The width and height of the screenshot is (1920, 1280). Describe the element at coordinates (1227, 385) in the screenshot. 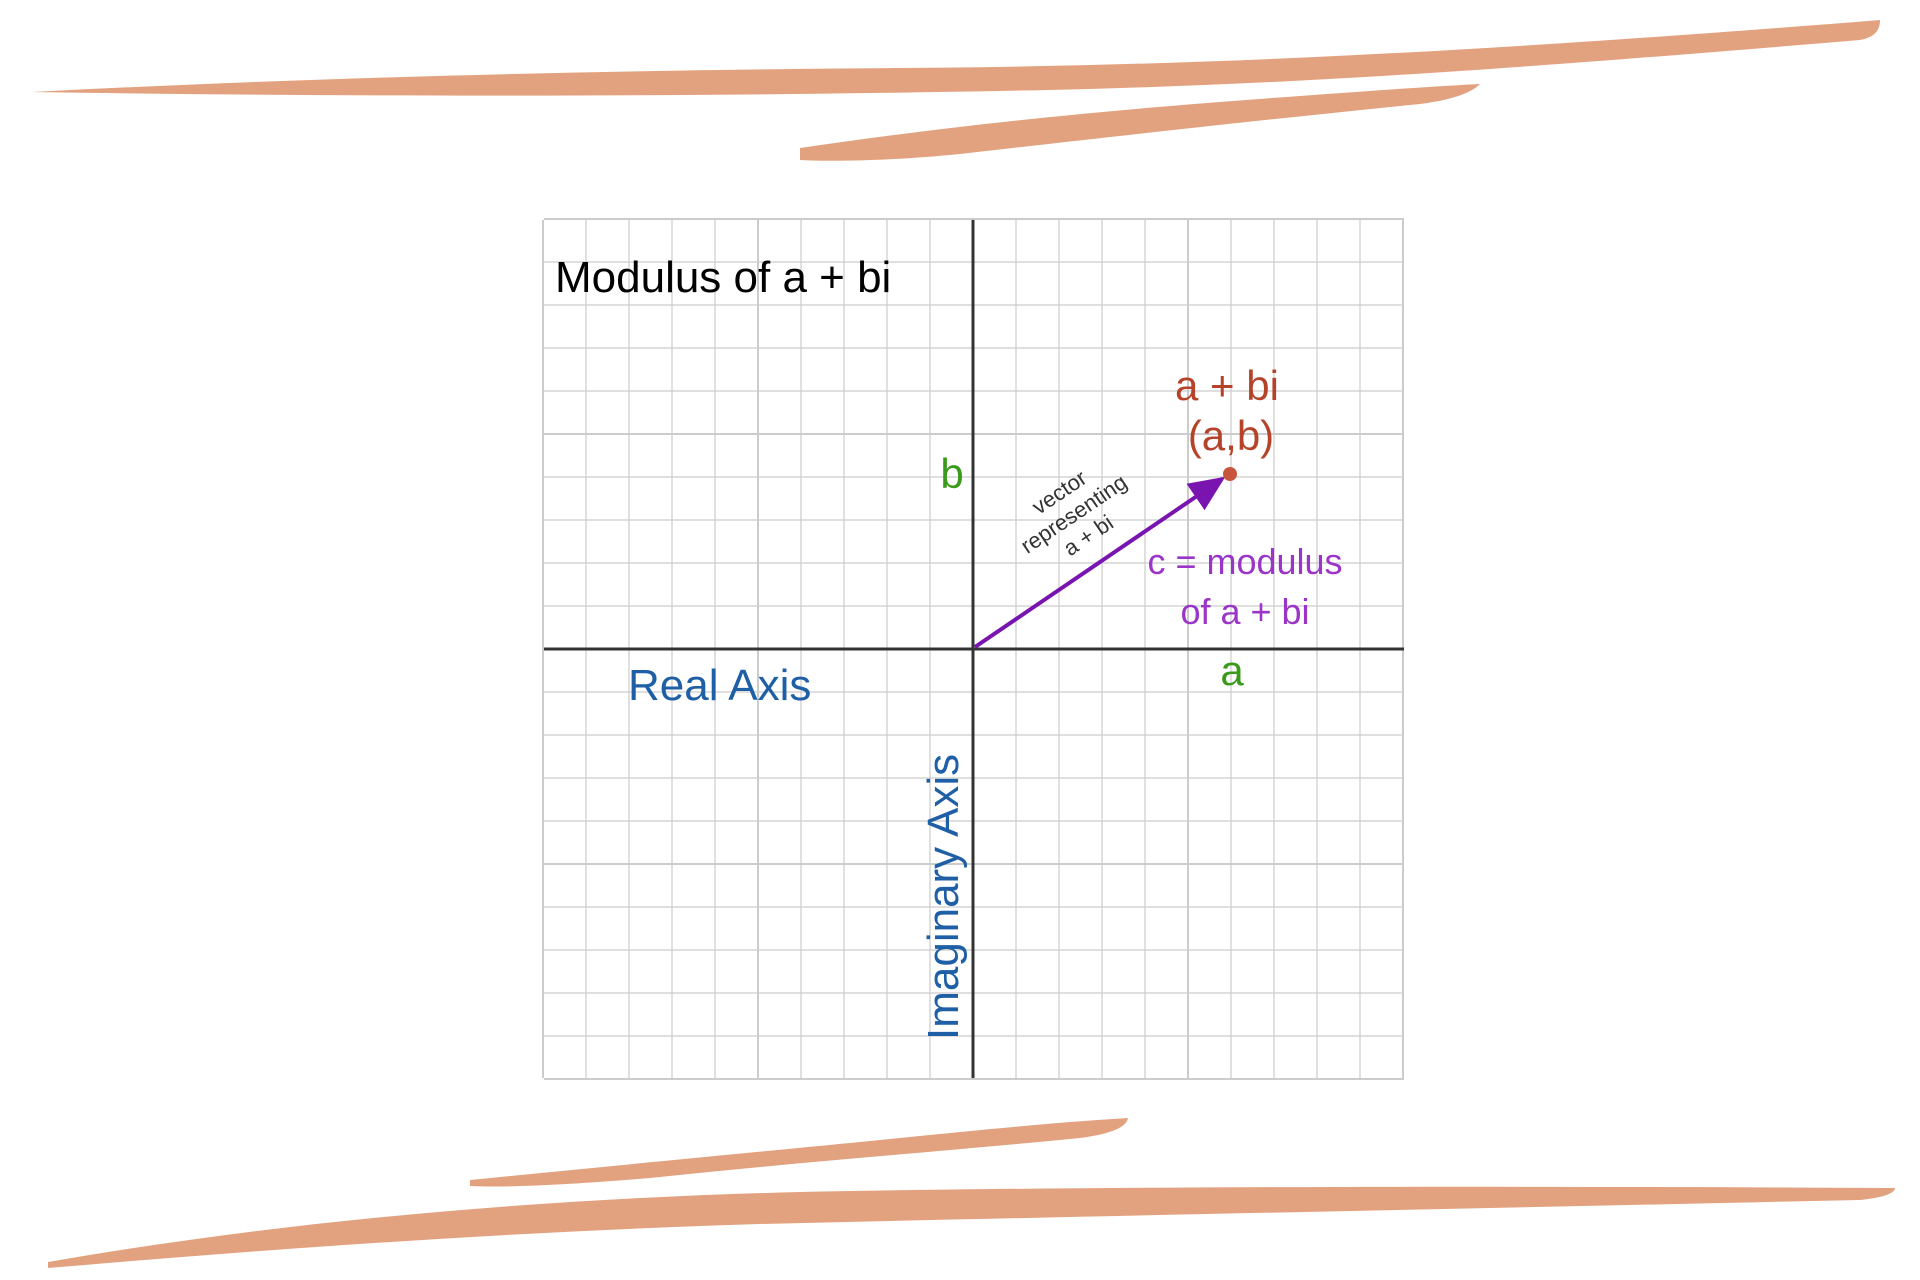

I see `point-label: a + bi` at that location.